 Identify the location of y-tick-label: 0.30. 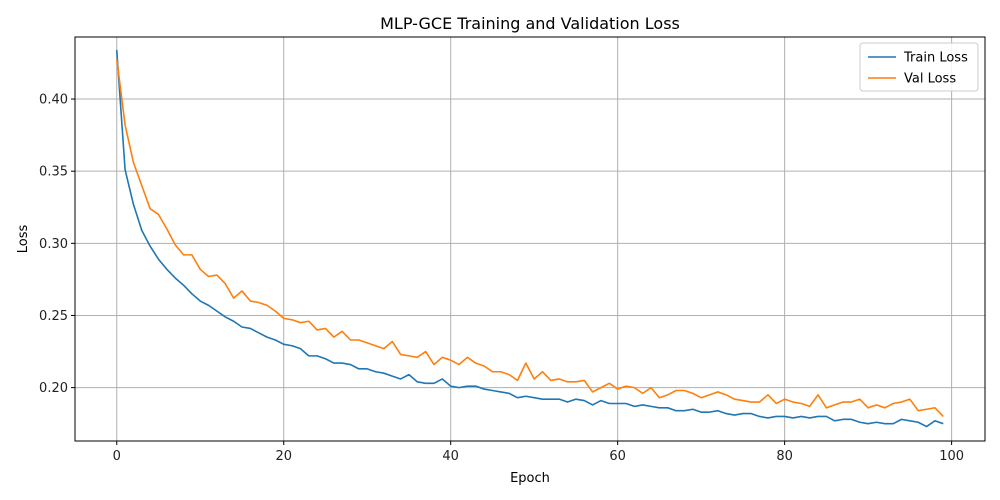
(53, 244).